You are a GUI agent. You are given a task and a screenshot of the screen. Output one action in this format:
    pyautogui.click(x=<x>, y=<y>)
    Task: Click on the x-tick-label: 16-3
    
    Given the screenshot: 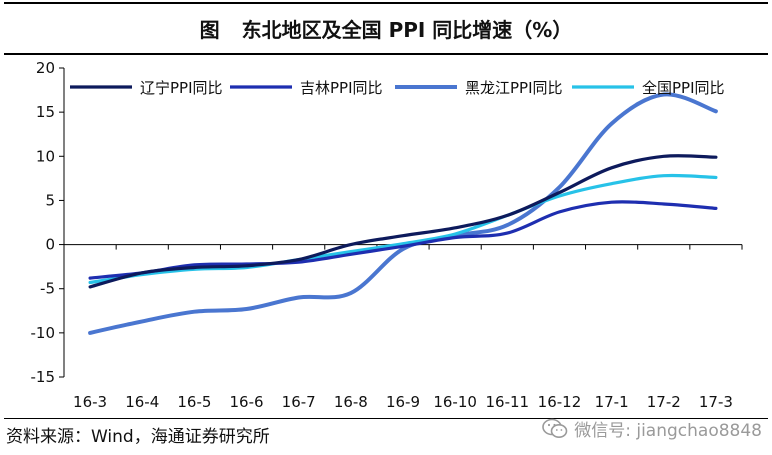 What is the action you would take?
    pyautogui.click(x=90, y=402)
    